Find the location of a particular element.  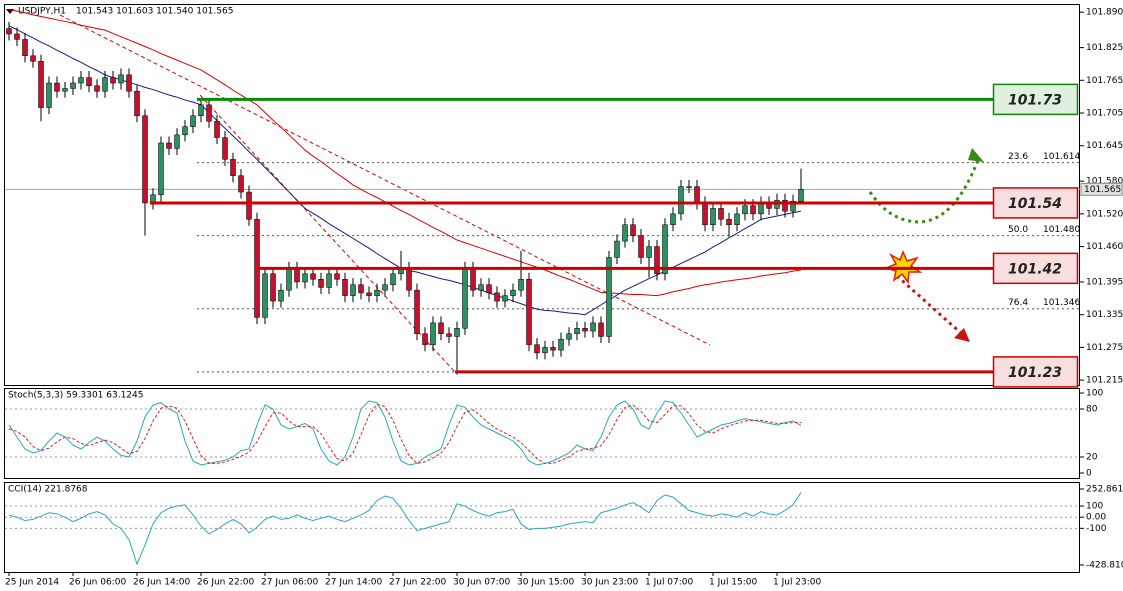

fib-value: 101.480 is located at coordinates (1061, 230).